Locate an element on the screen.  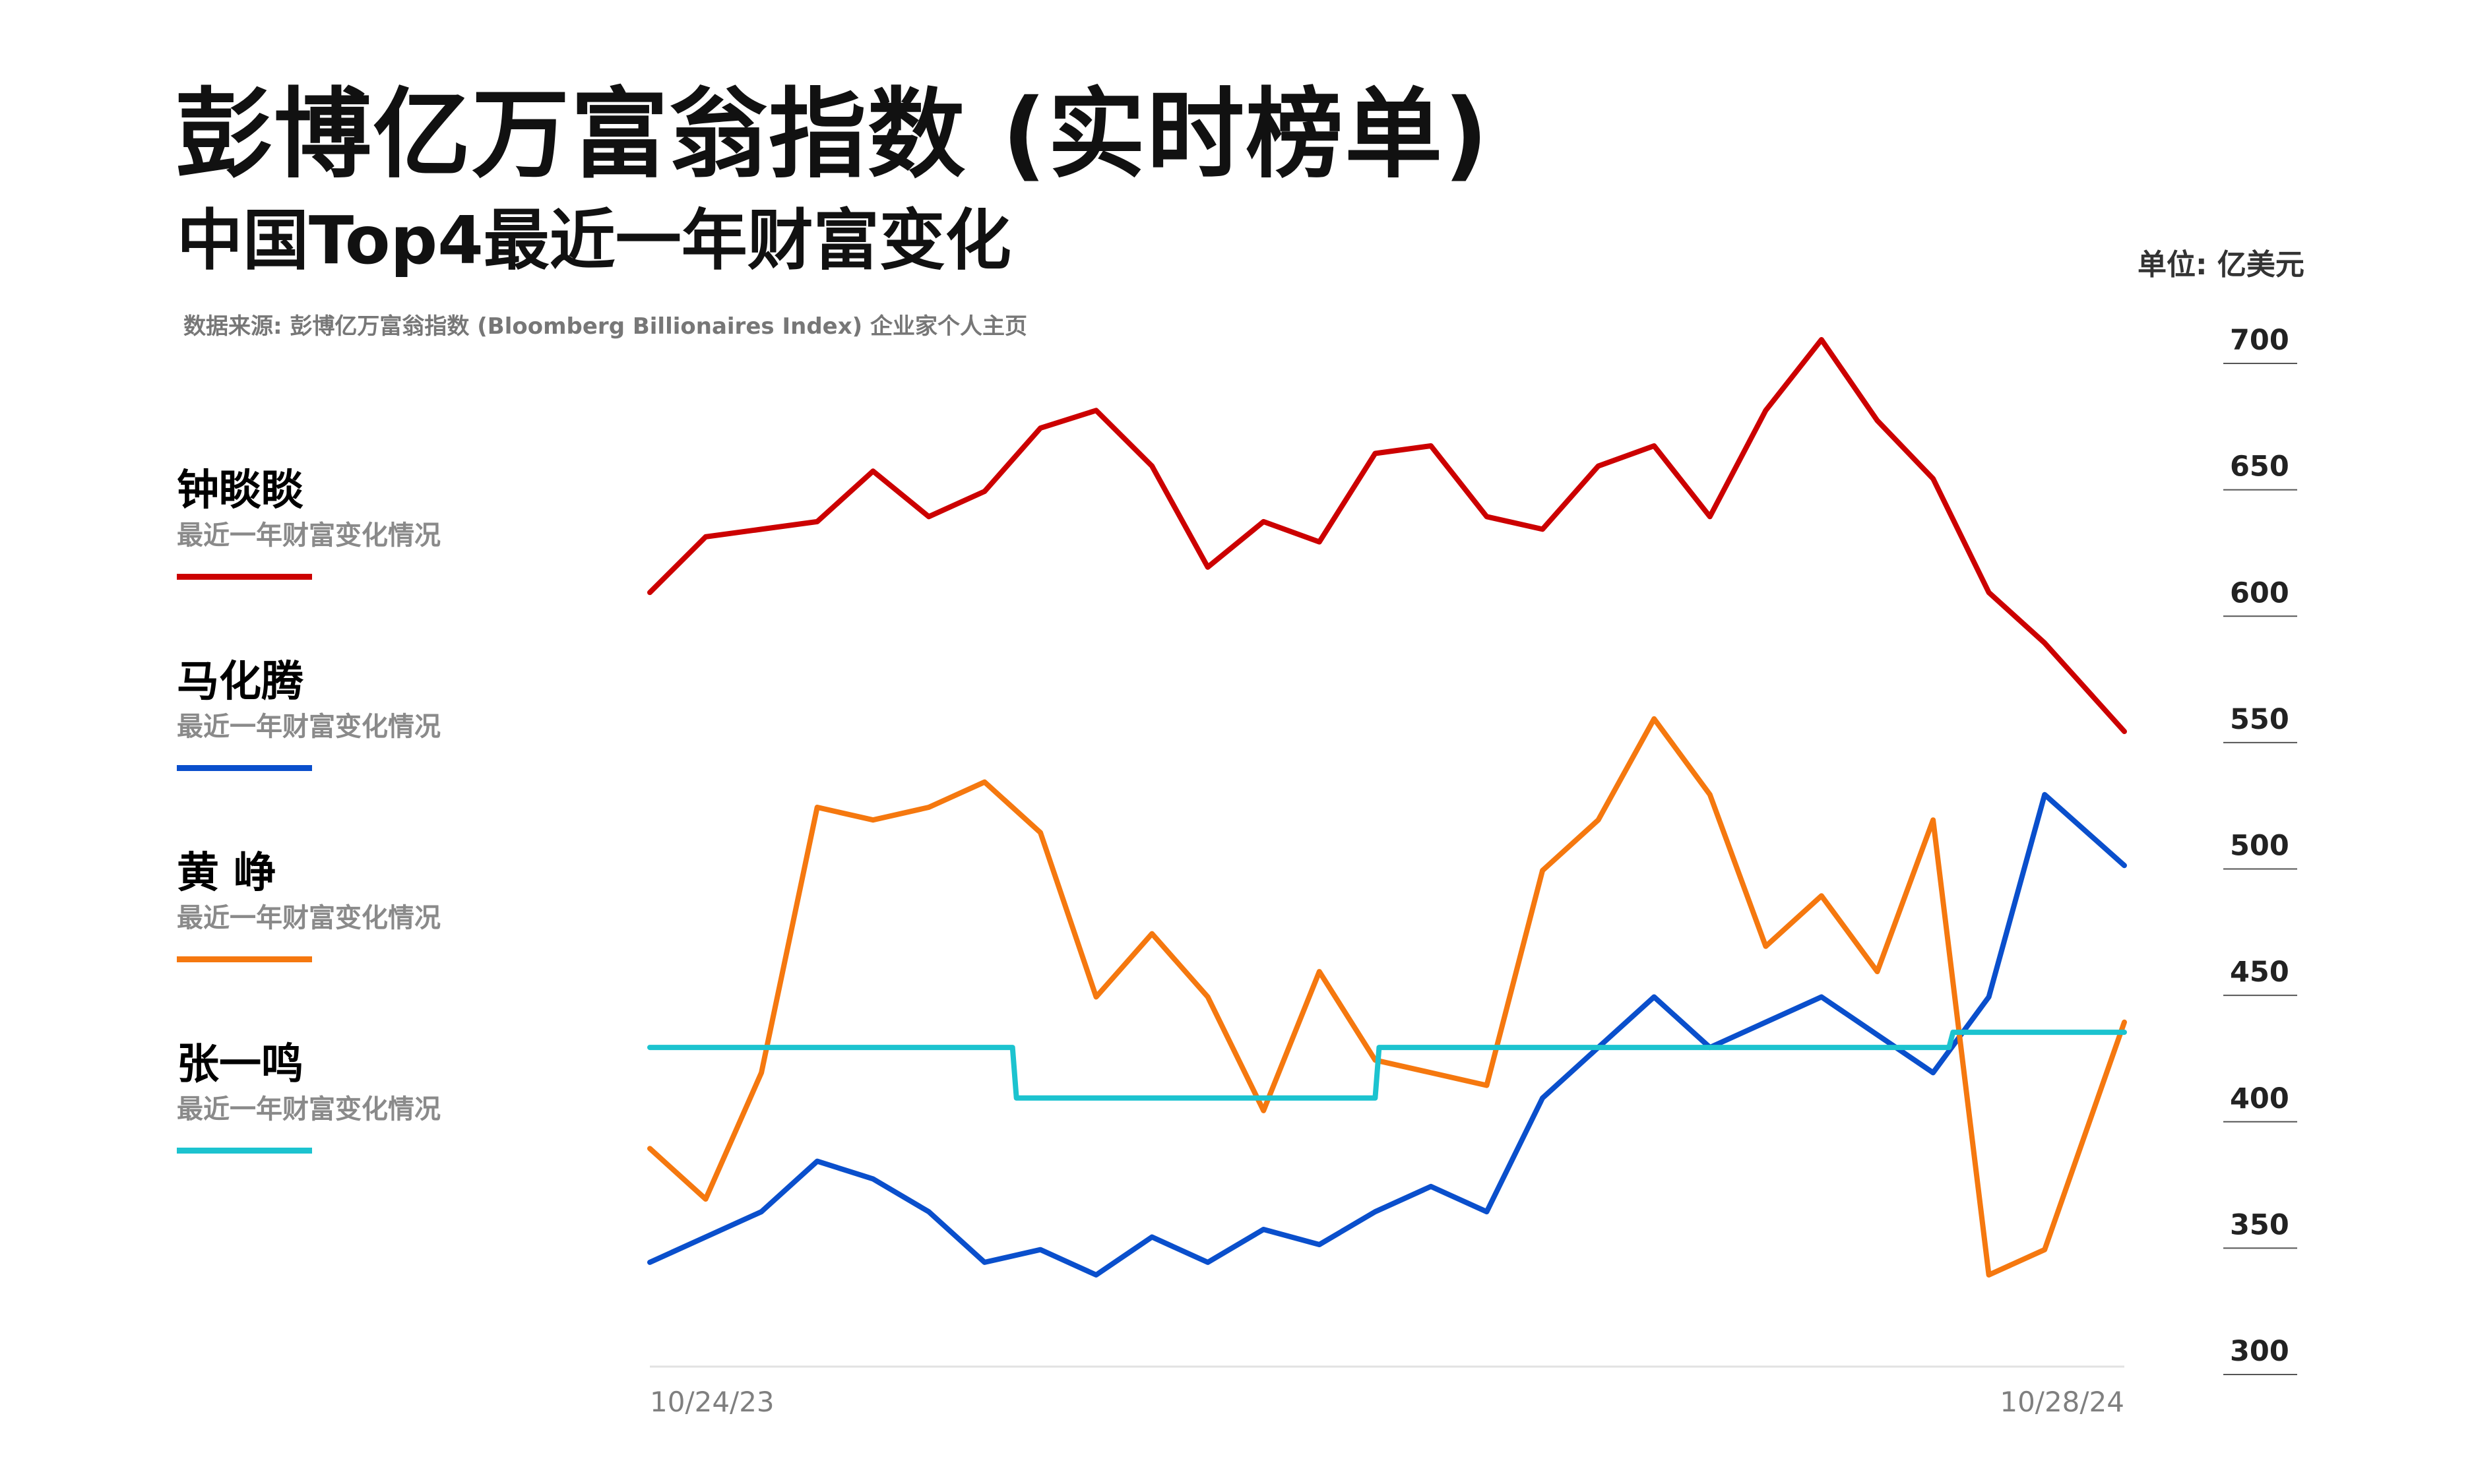
y-tick-label: 350 is located at coordinates (2259, 1224).